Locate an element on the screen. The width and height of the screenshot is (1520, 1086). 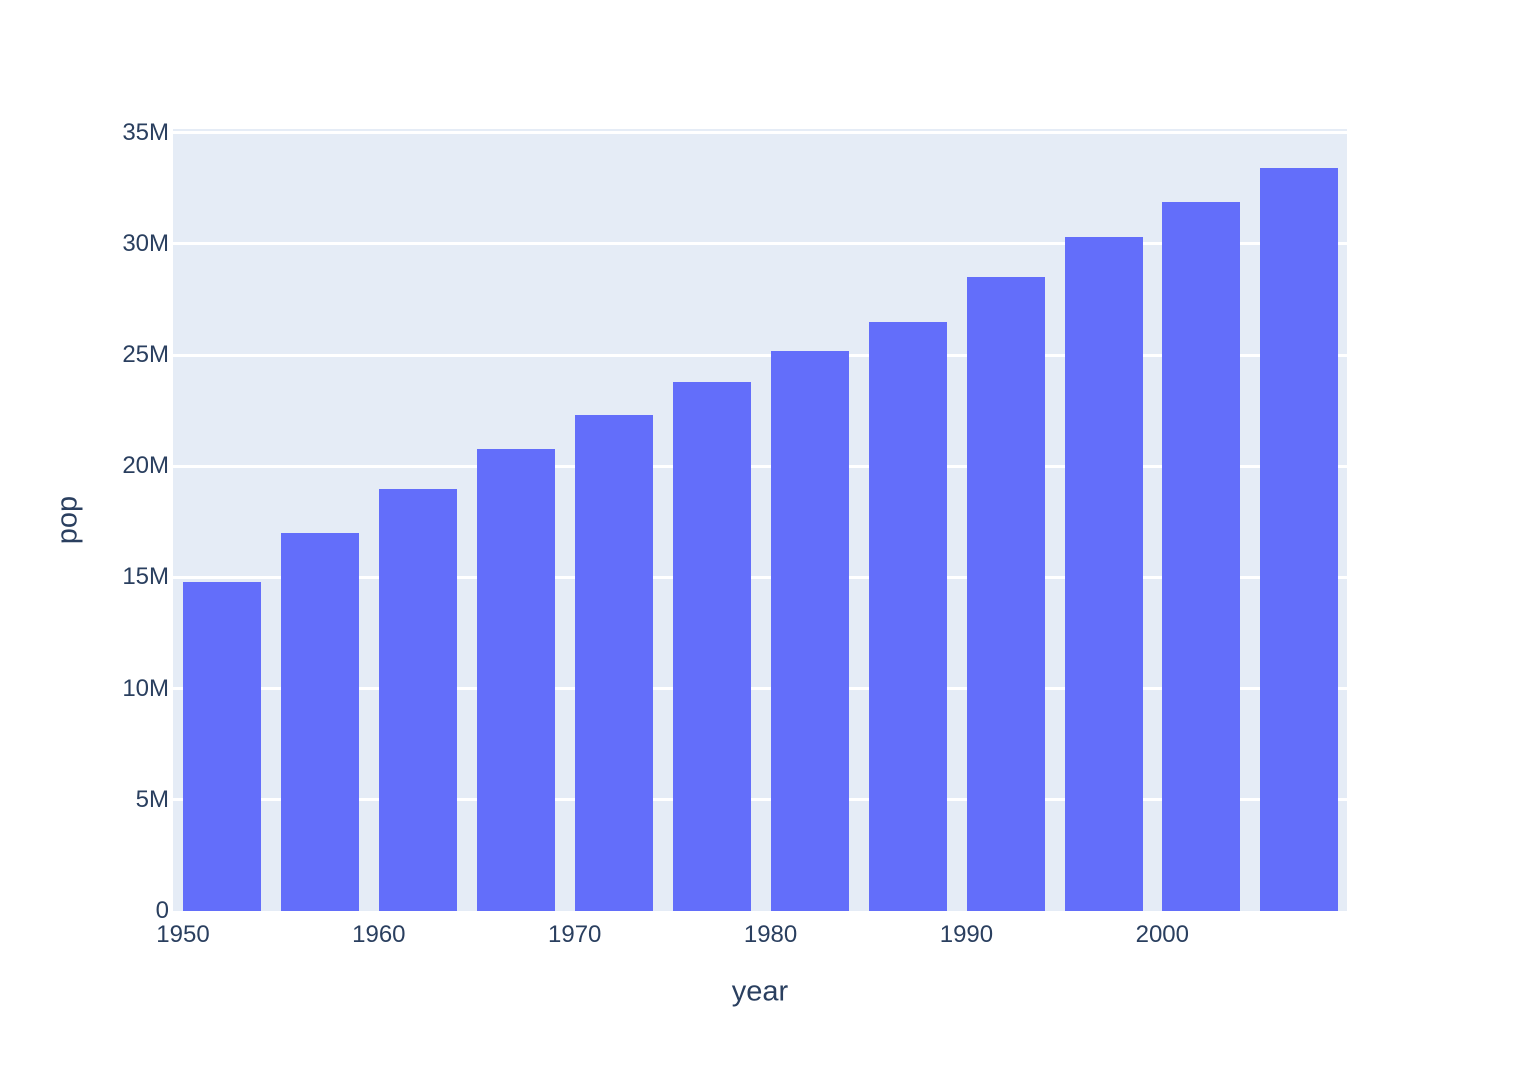
y-tick-label-0: 0 is located at coordinates (162, 910).